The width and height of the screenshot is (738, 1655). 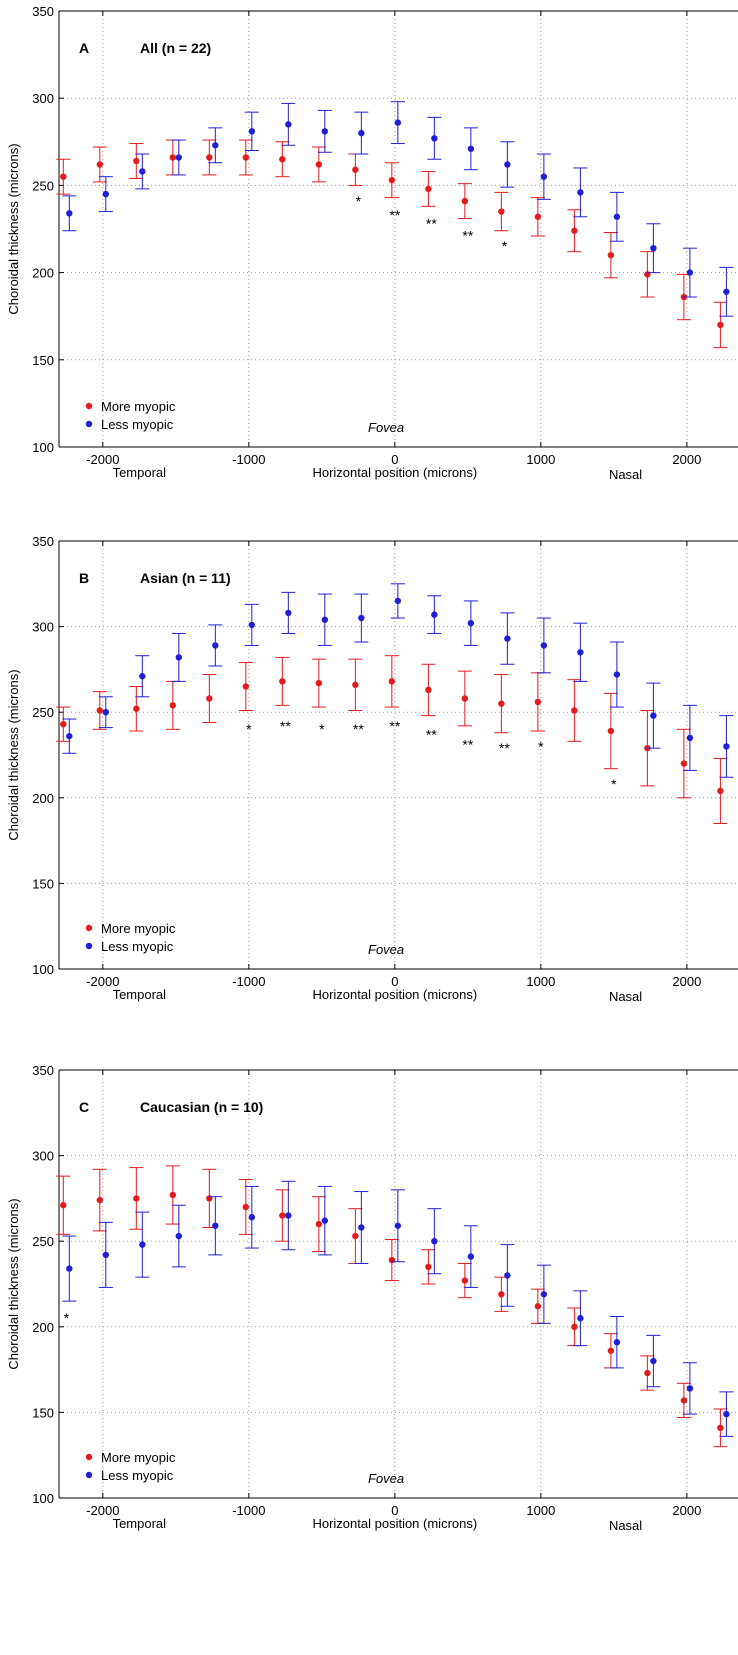 I want to click on panel-title: All (n = 22), so click(x=175, y=48).